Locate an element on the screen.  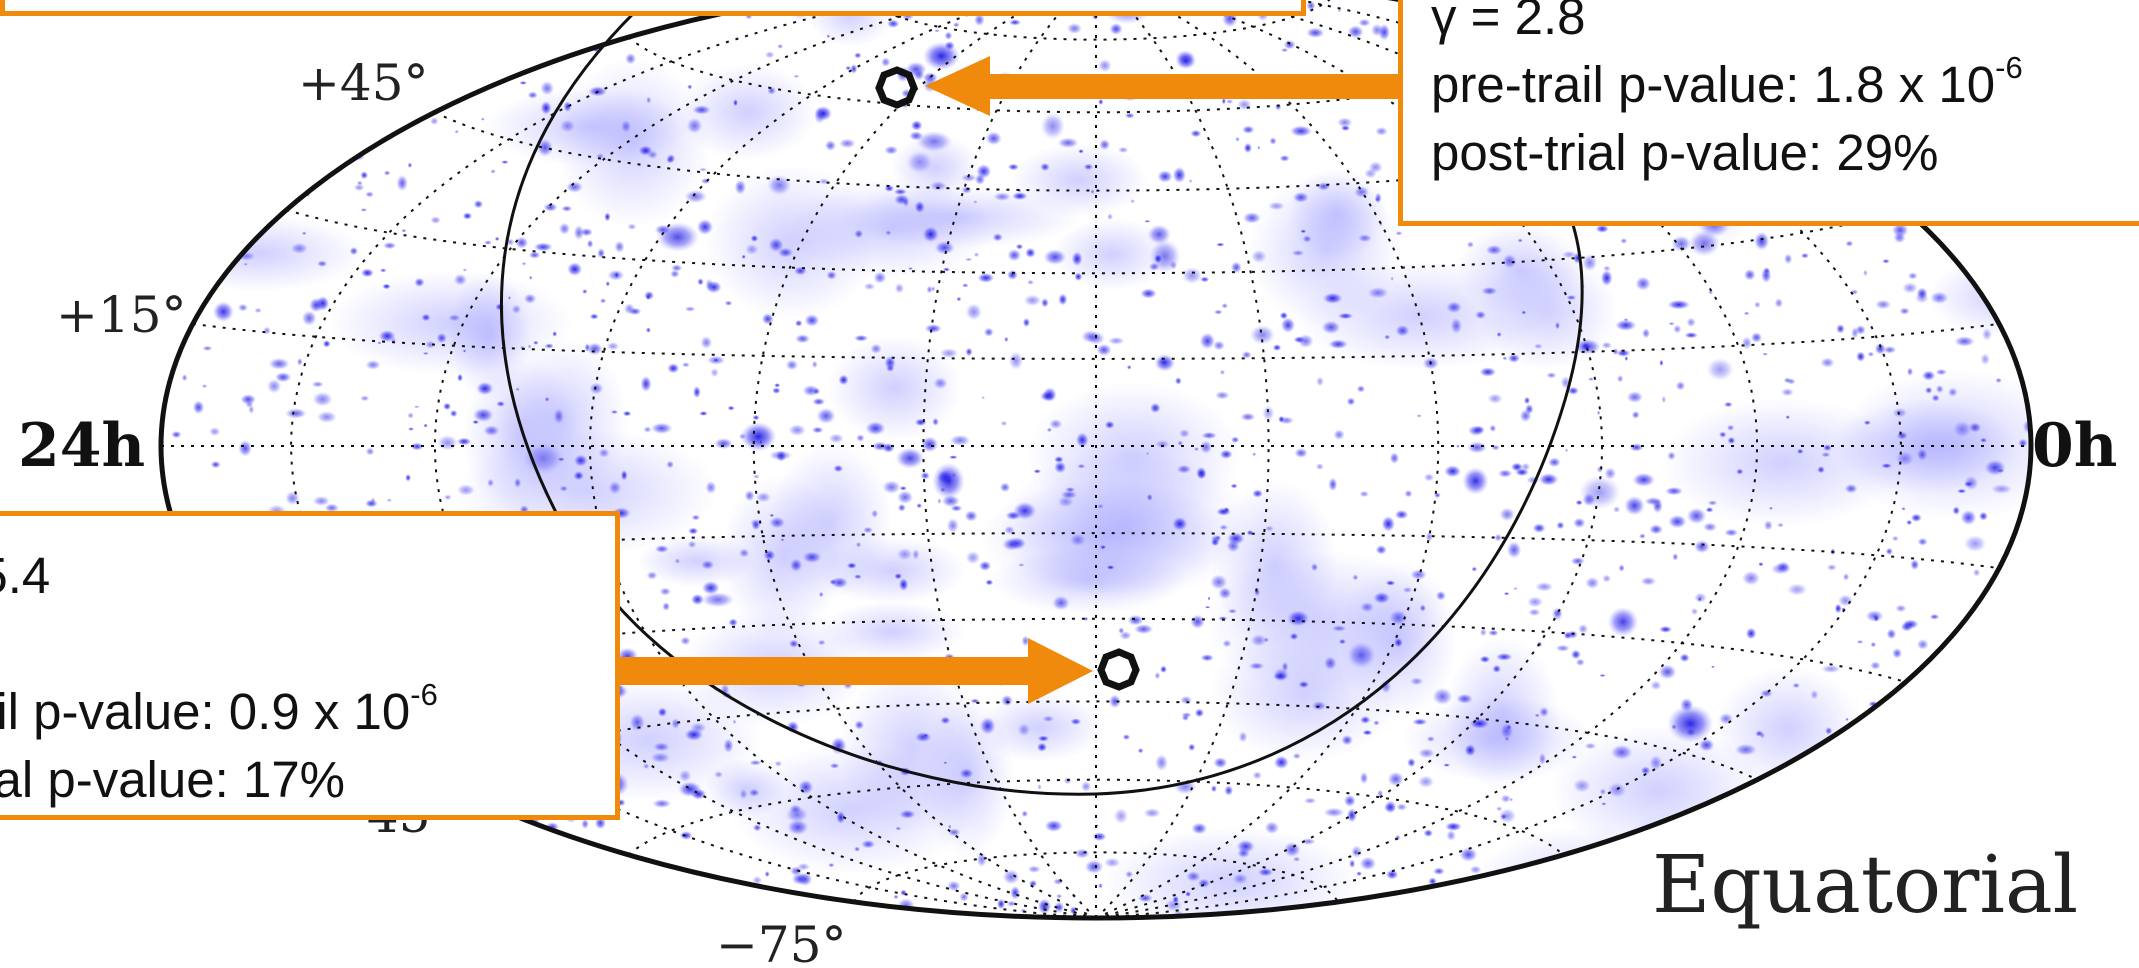
dec-tick-minus75: −75° is located at coordinates (781, 942).